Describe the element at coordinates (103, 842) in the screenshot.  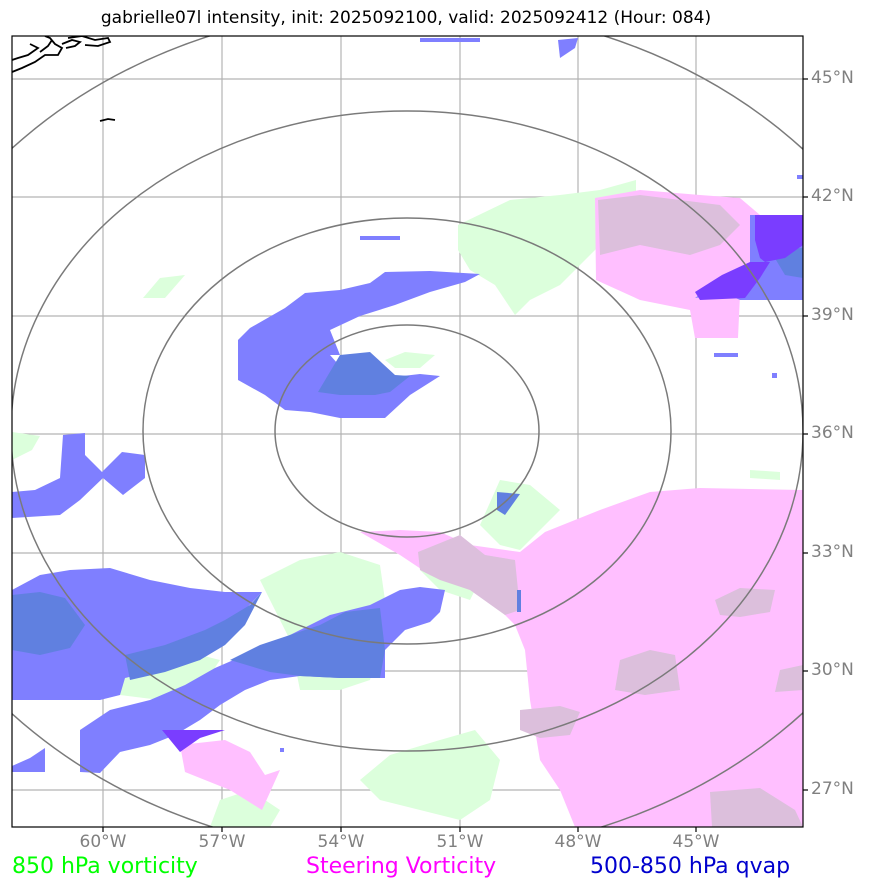
I see `lon-label-60w: 60°W` at that location.